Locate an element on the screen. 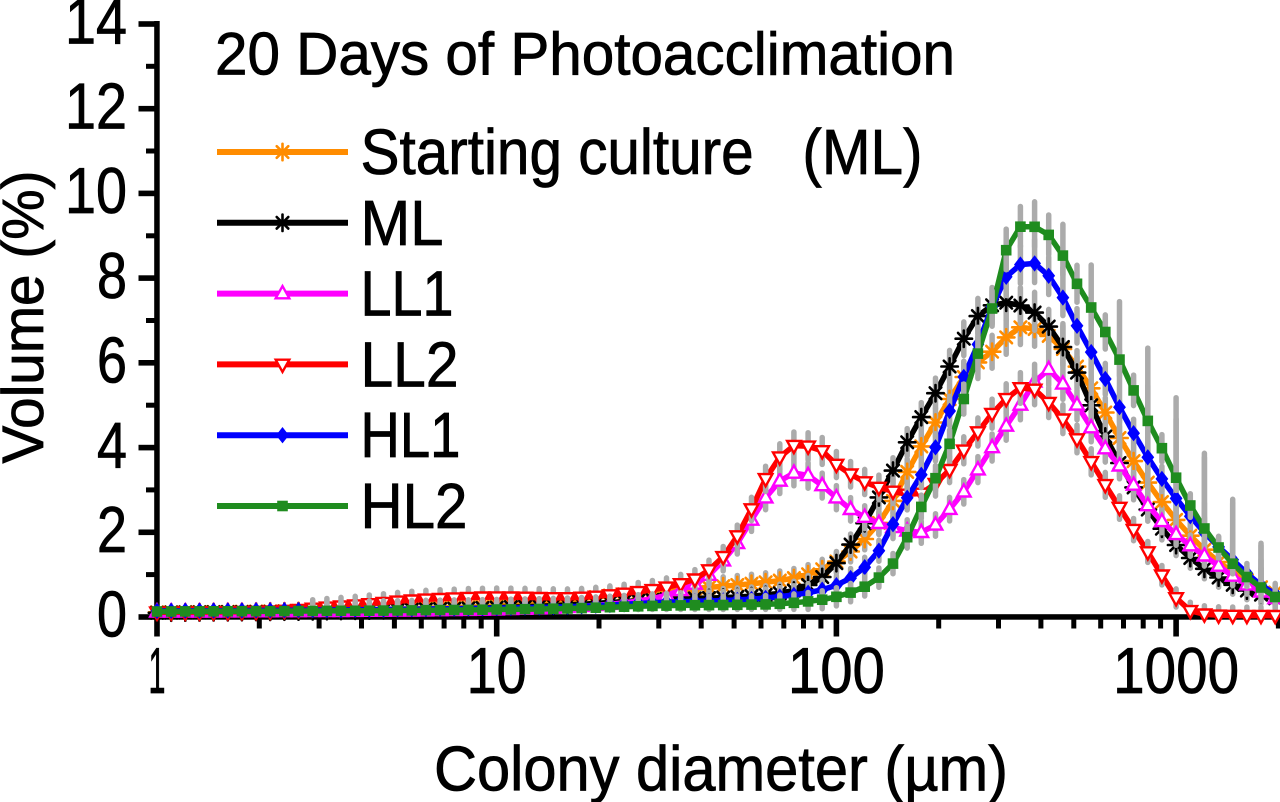 Image resolution: width=1280 pixels, height=802 pixels. svg-text: 12 is located at coordinates (96, 105).